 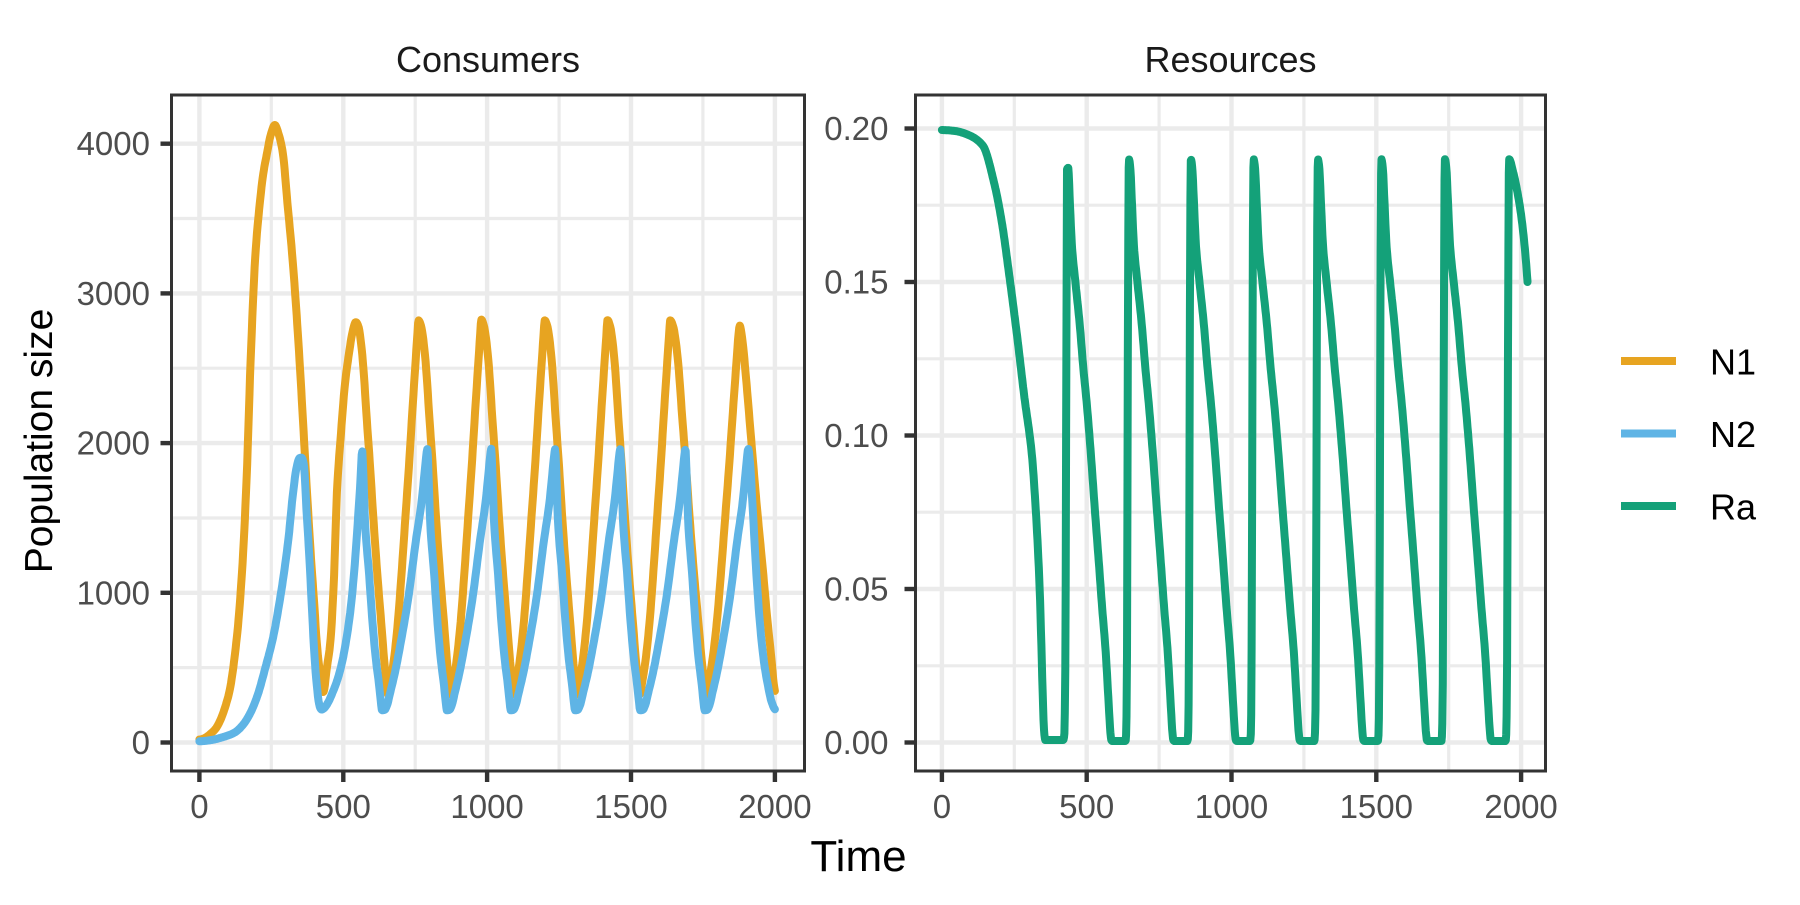 I want to click on svg-text: 0.20, so click(x=856, y=128).